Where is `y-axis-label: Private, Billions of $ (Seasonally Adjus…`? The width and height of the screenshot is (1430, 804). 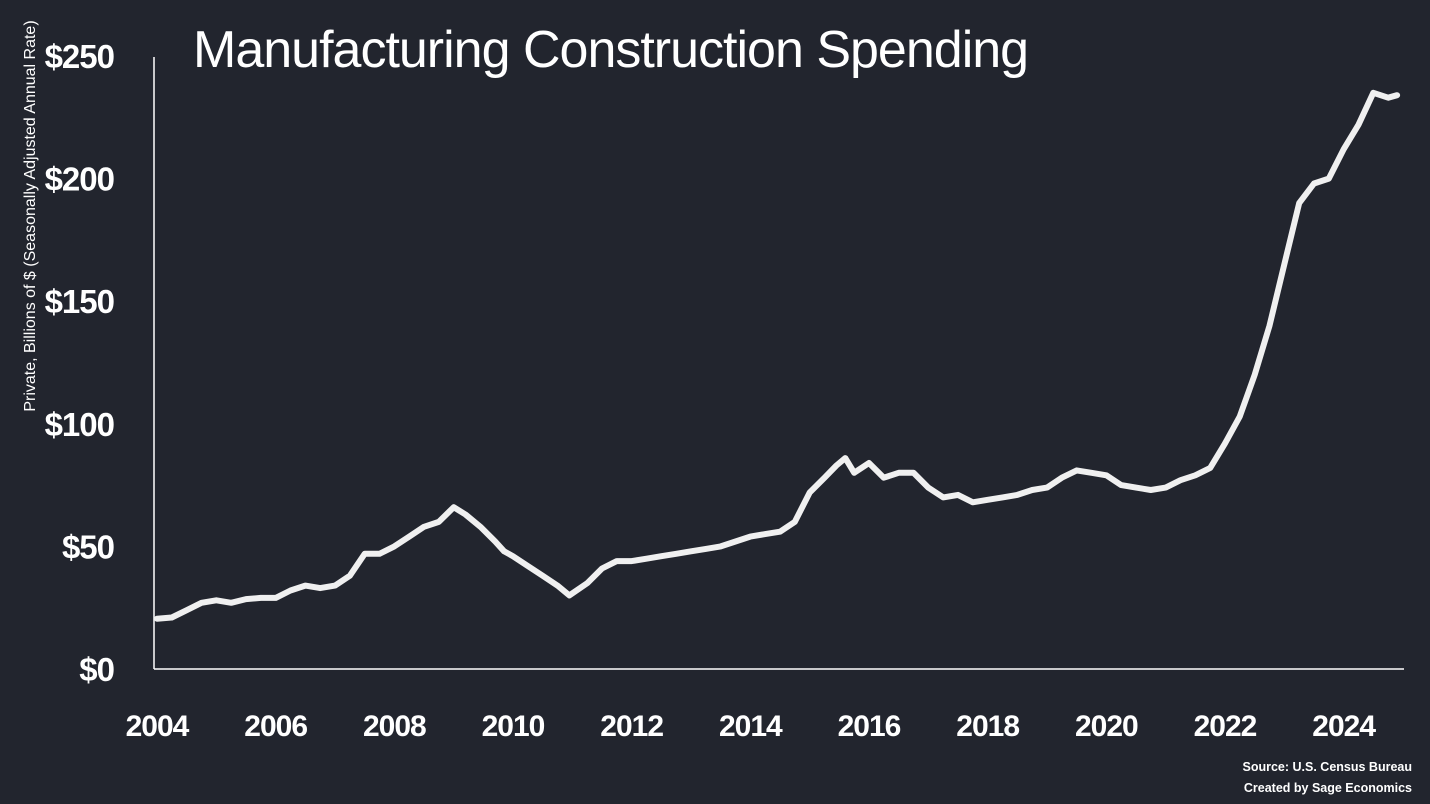 y-axis-label: Private, Billions of $ (Seasonally Adjus… is located at coordinates (30, 215).